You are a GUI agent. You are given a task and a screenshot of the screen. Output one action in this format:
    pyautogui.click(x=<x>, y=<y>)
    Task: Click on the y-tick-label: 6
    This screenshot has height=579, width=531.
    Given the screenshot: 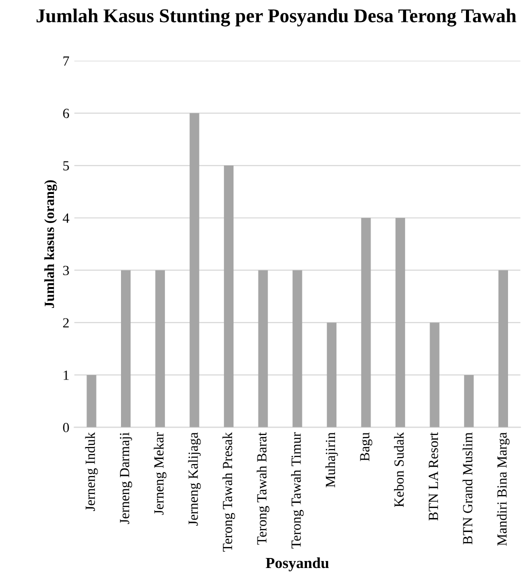 What is the action you would take?
    pyautogui.click(x=66, y=113)
    